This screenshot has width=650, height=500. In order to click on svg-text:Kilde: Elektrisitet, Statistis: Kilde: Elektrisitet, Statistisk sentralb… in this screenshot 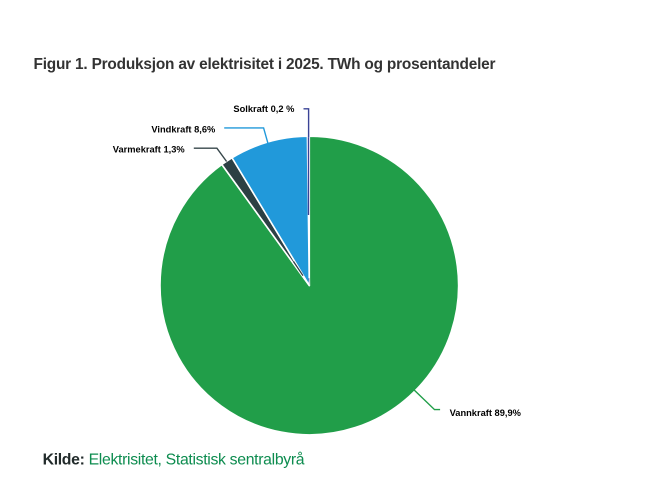, I will do `click(174, 460)`.